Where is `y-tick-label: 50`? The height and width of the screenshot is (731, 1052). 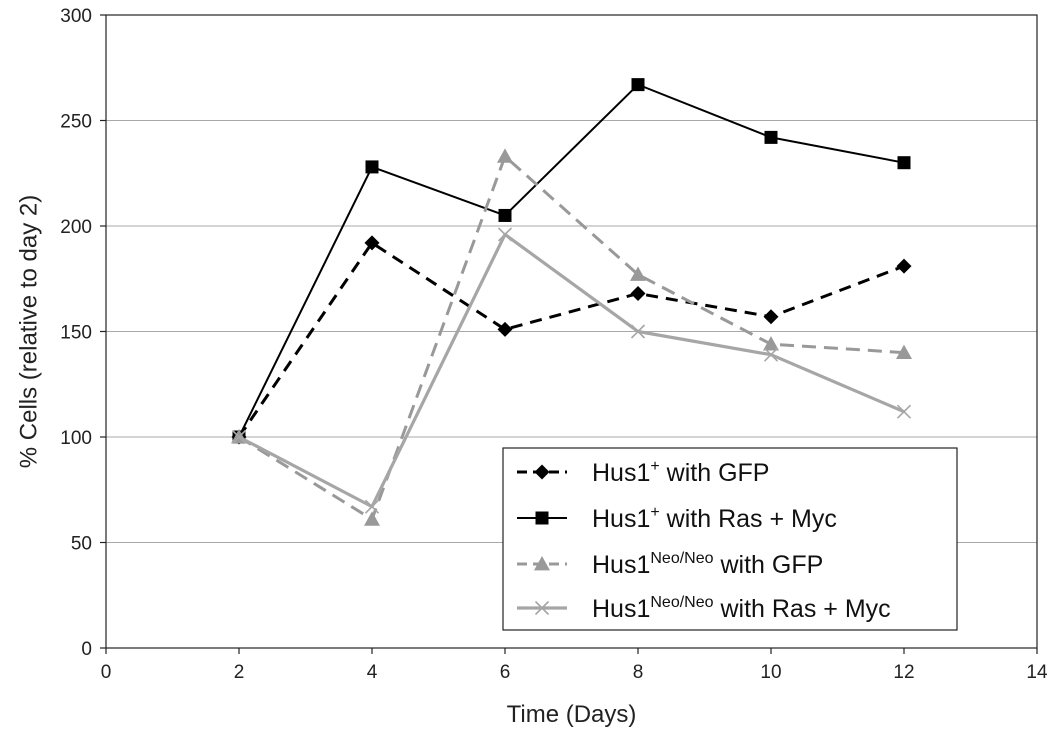
y-tick-label: 50 is located at coordinates (81, 544).